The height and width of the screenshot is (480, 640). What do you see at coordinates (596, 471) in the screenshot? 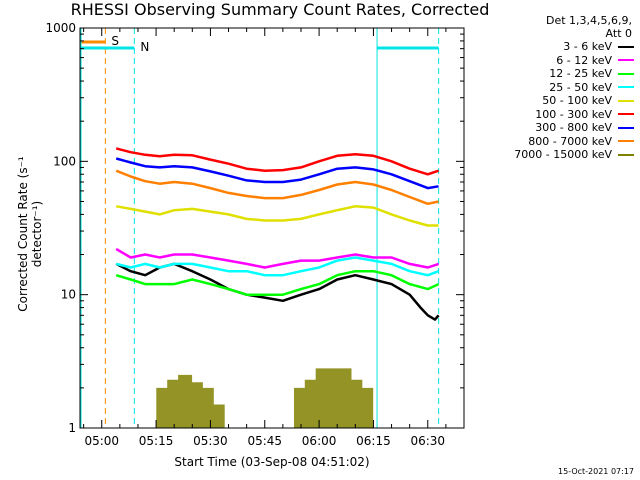
I see `footer-date: 15-Oct-2021 07:17` at bounding box center [596, 471].